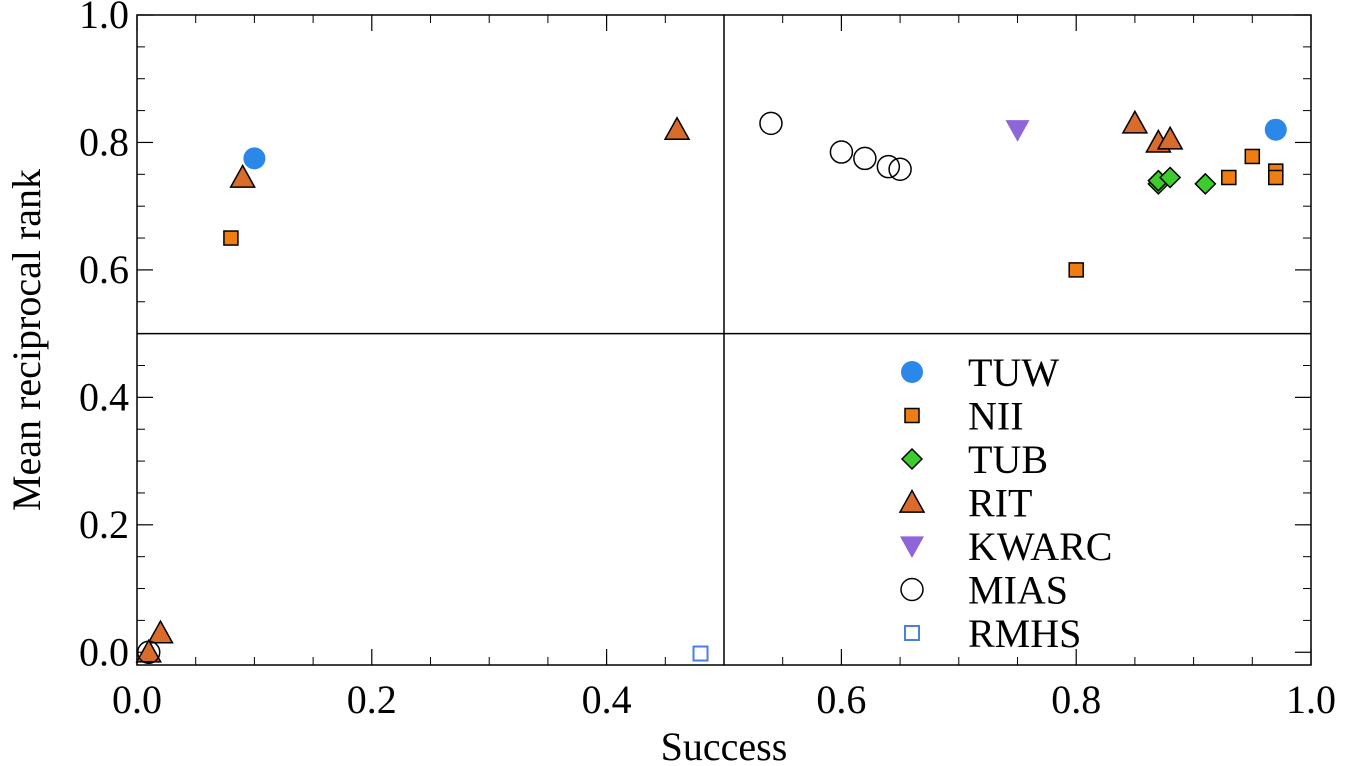 The image size is (1354, 766). What do you see at coordinates (700, 653) in the screenshot?
I see `data-point-rmhs` at bounding box center [700, 653].